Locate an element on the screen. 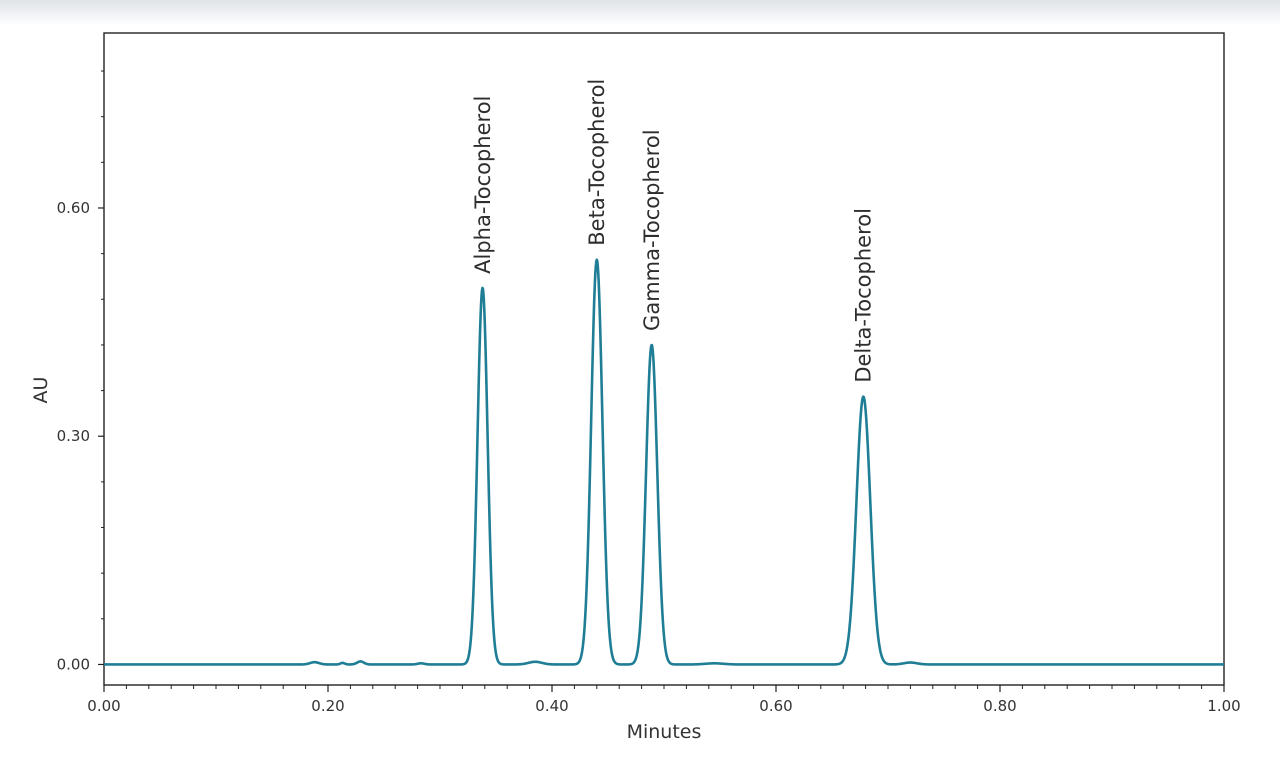 The width and height of the screenshot is (1280, 766). y-tick-label: 0.00 is located at coordinates (73, 664).